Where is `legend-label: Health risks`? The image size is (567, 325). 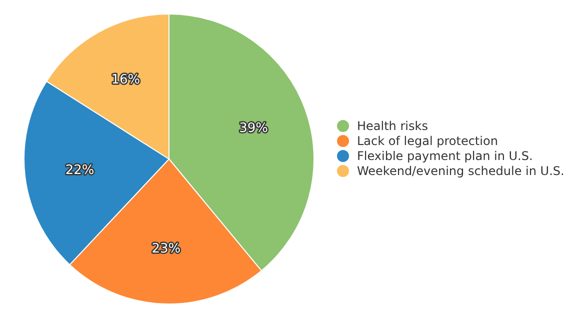
legend-label: Health risks is located at coordinates (392, 126).